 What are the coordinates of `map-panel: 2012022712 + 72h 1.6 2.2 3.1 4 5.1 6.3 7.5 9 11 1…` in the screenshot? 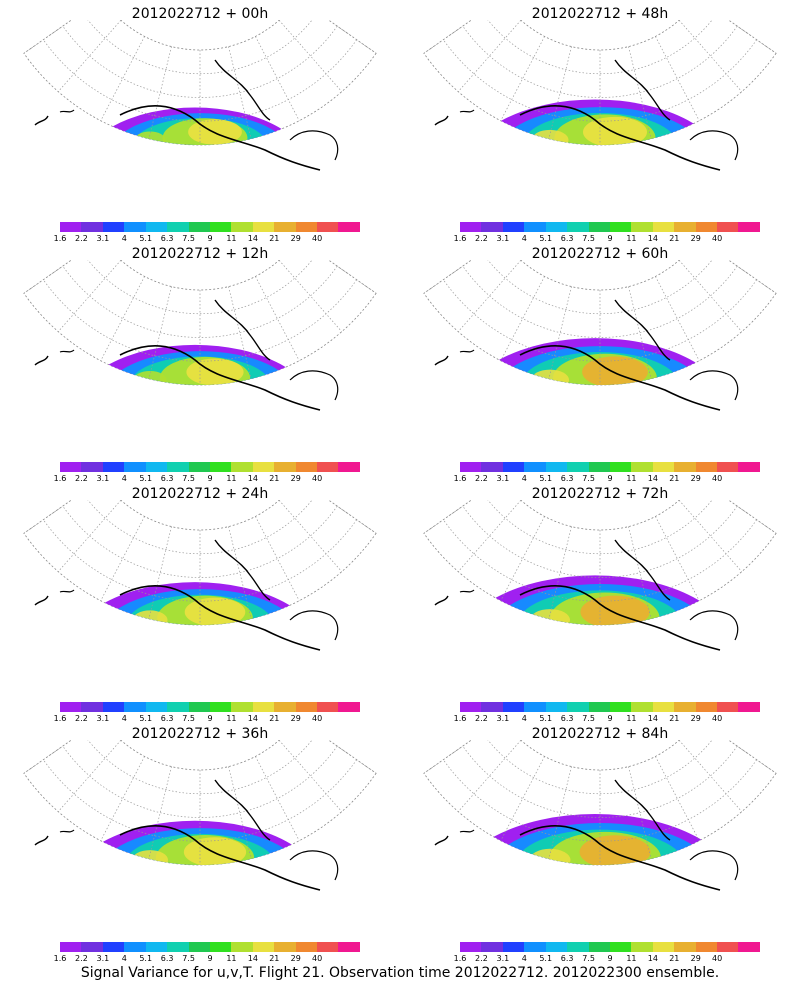 It's located at (600, 602).